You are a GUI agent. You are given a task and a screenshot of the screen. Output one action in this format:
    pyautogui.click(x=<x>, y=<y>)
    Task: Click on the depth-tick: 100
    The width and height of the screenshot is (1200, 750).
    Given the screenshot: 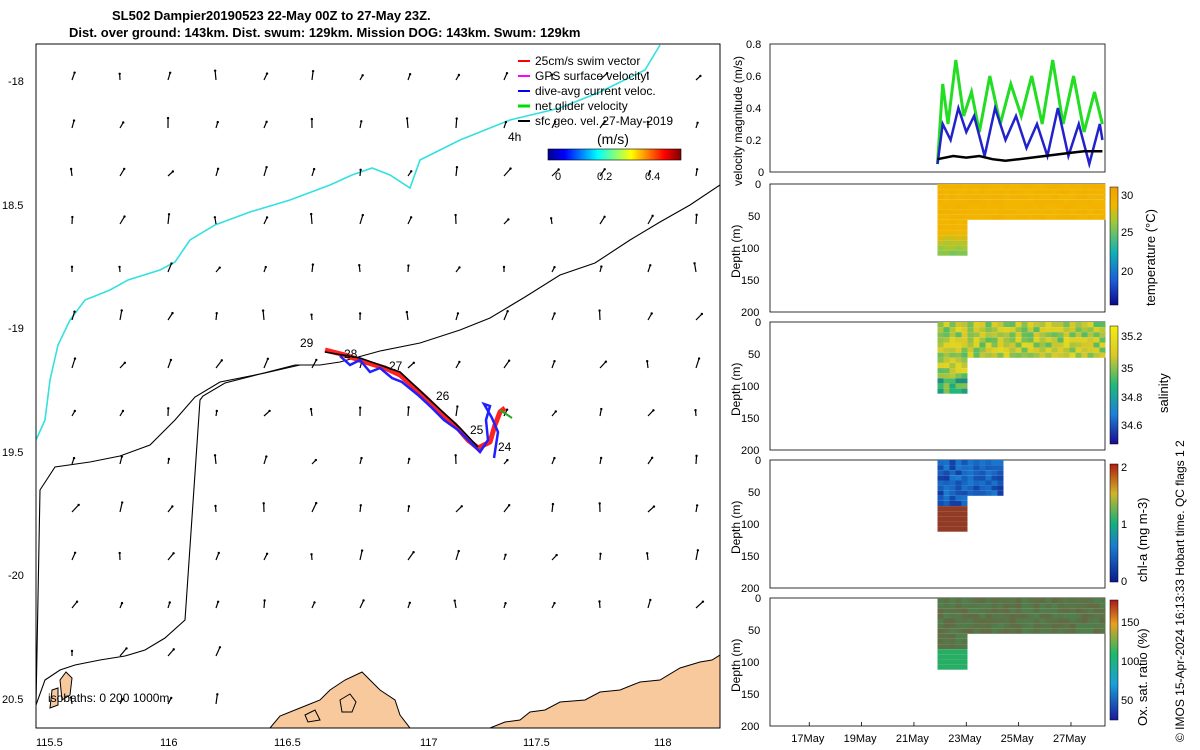 What is the action you would take?
    pyautogui.click(x=750, y=387)
    